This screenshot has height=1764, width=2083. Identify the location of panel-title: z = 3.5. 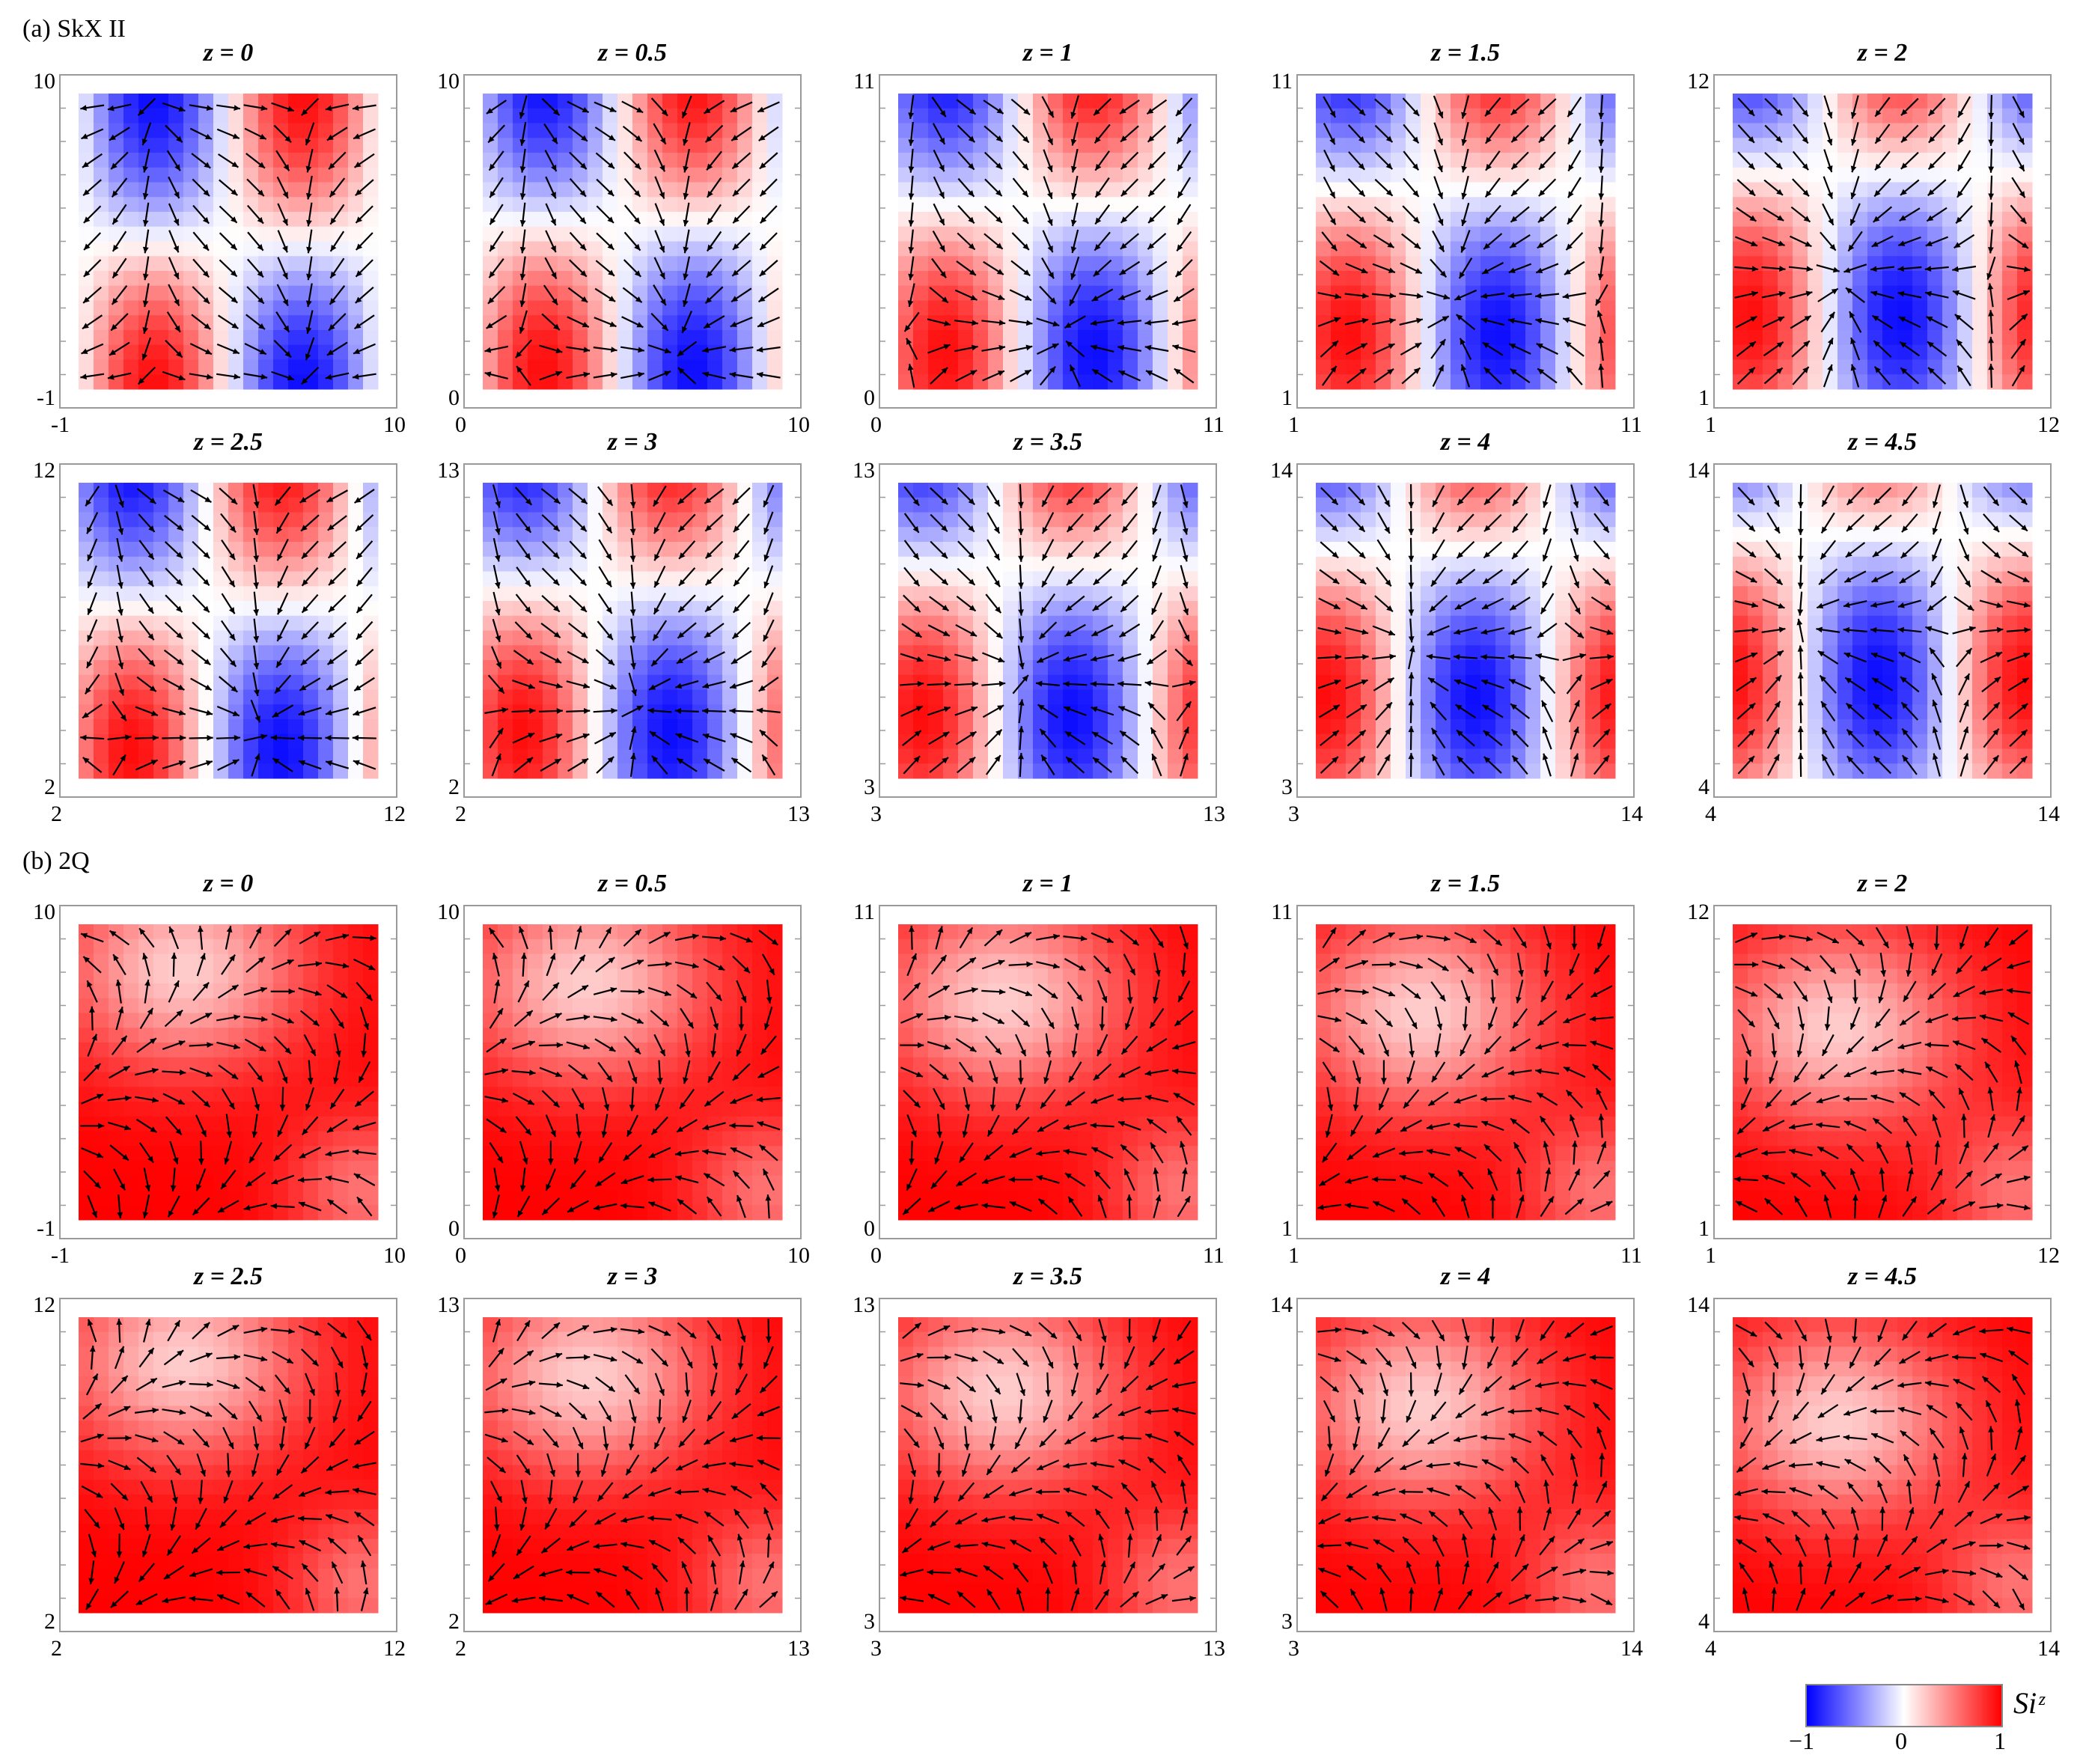
(1048, 442).